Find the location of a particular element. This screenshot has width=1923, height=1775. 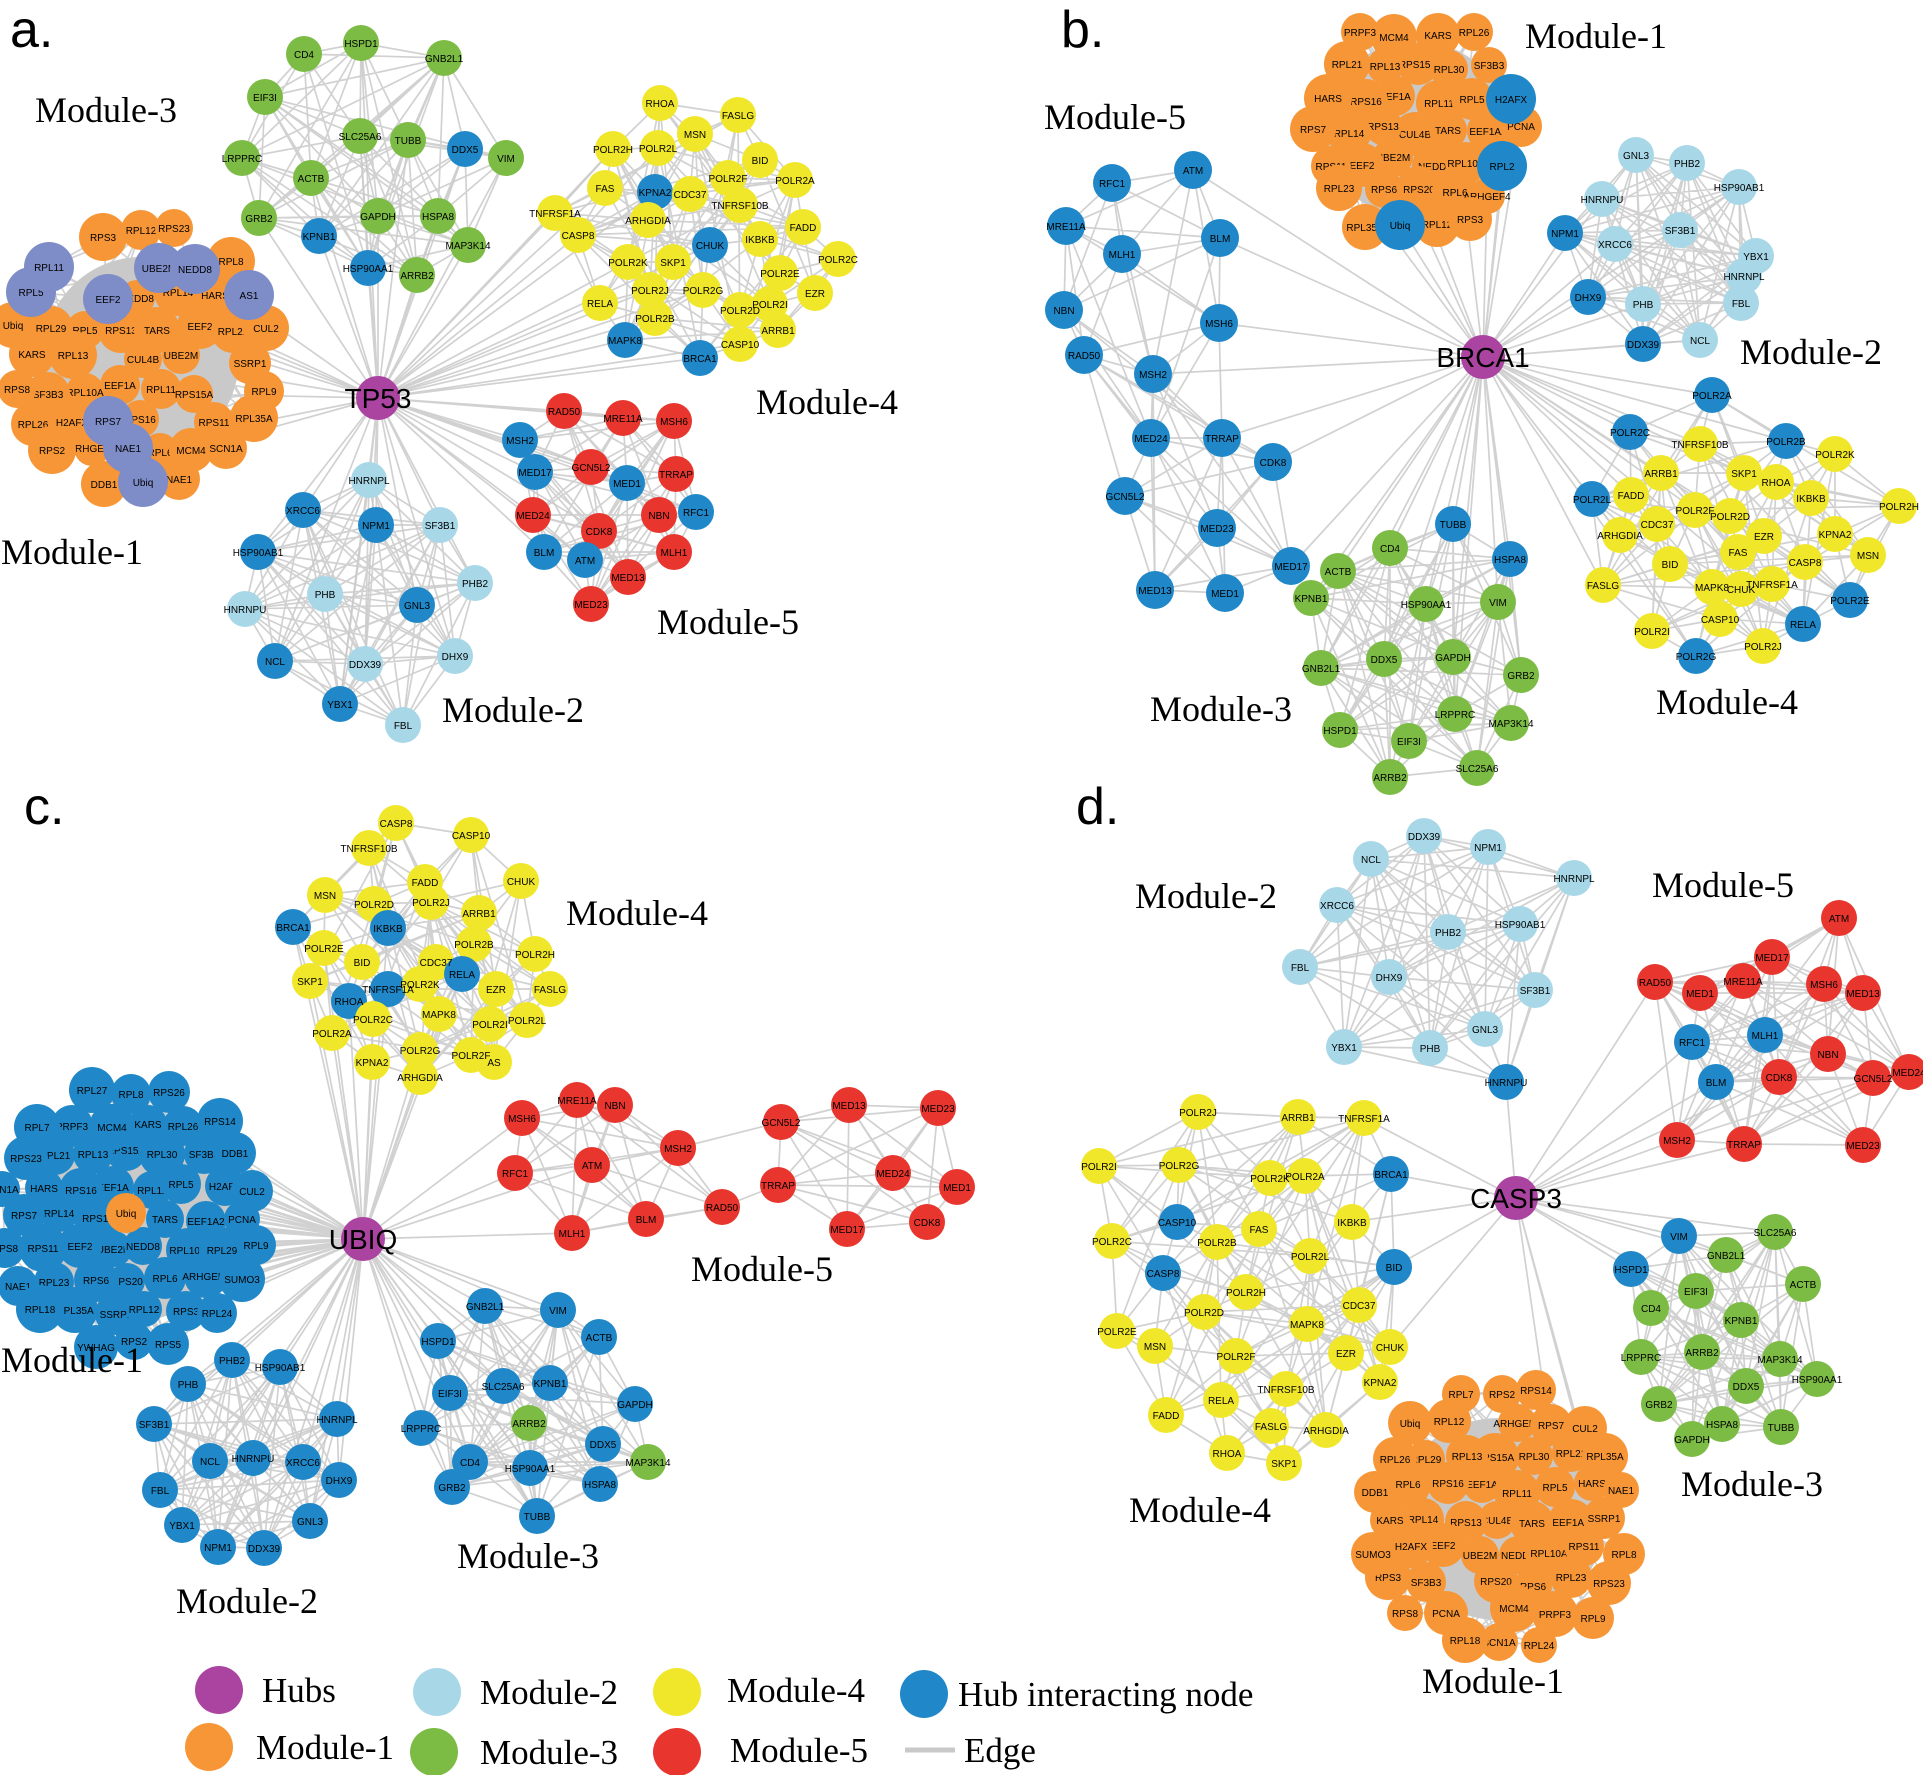

svg-text: MSN is located at coordinates (1868, 556).